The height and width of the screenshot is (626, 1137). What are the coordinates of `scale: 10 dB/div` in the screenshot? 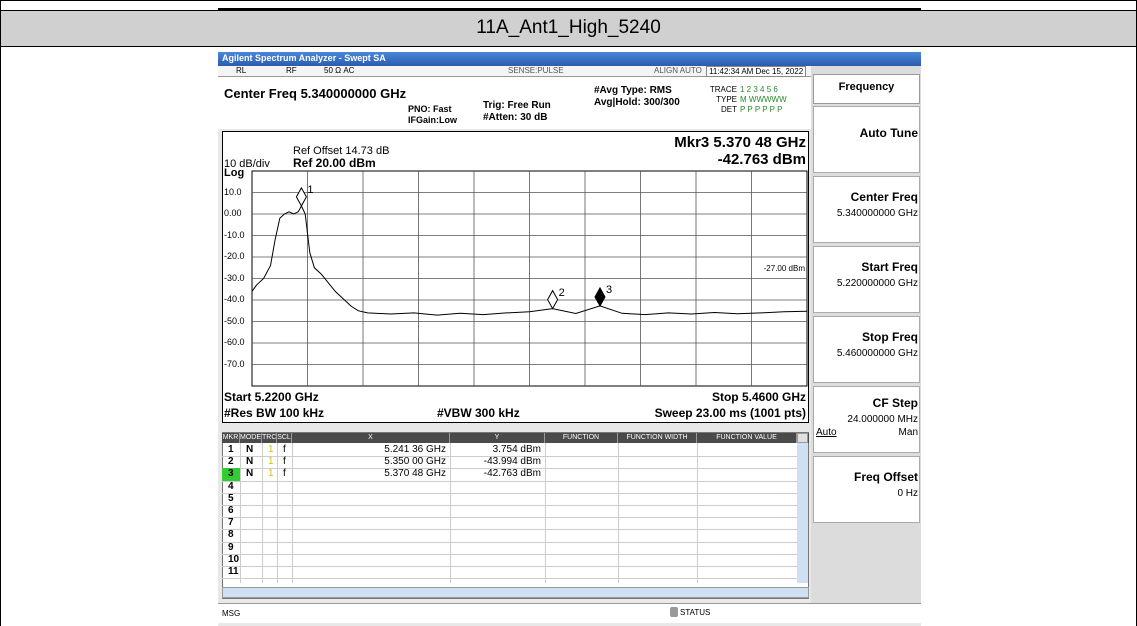 It's located at (247, 164).